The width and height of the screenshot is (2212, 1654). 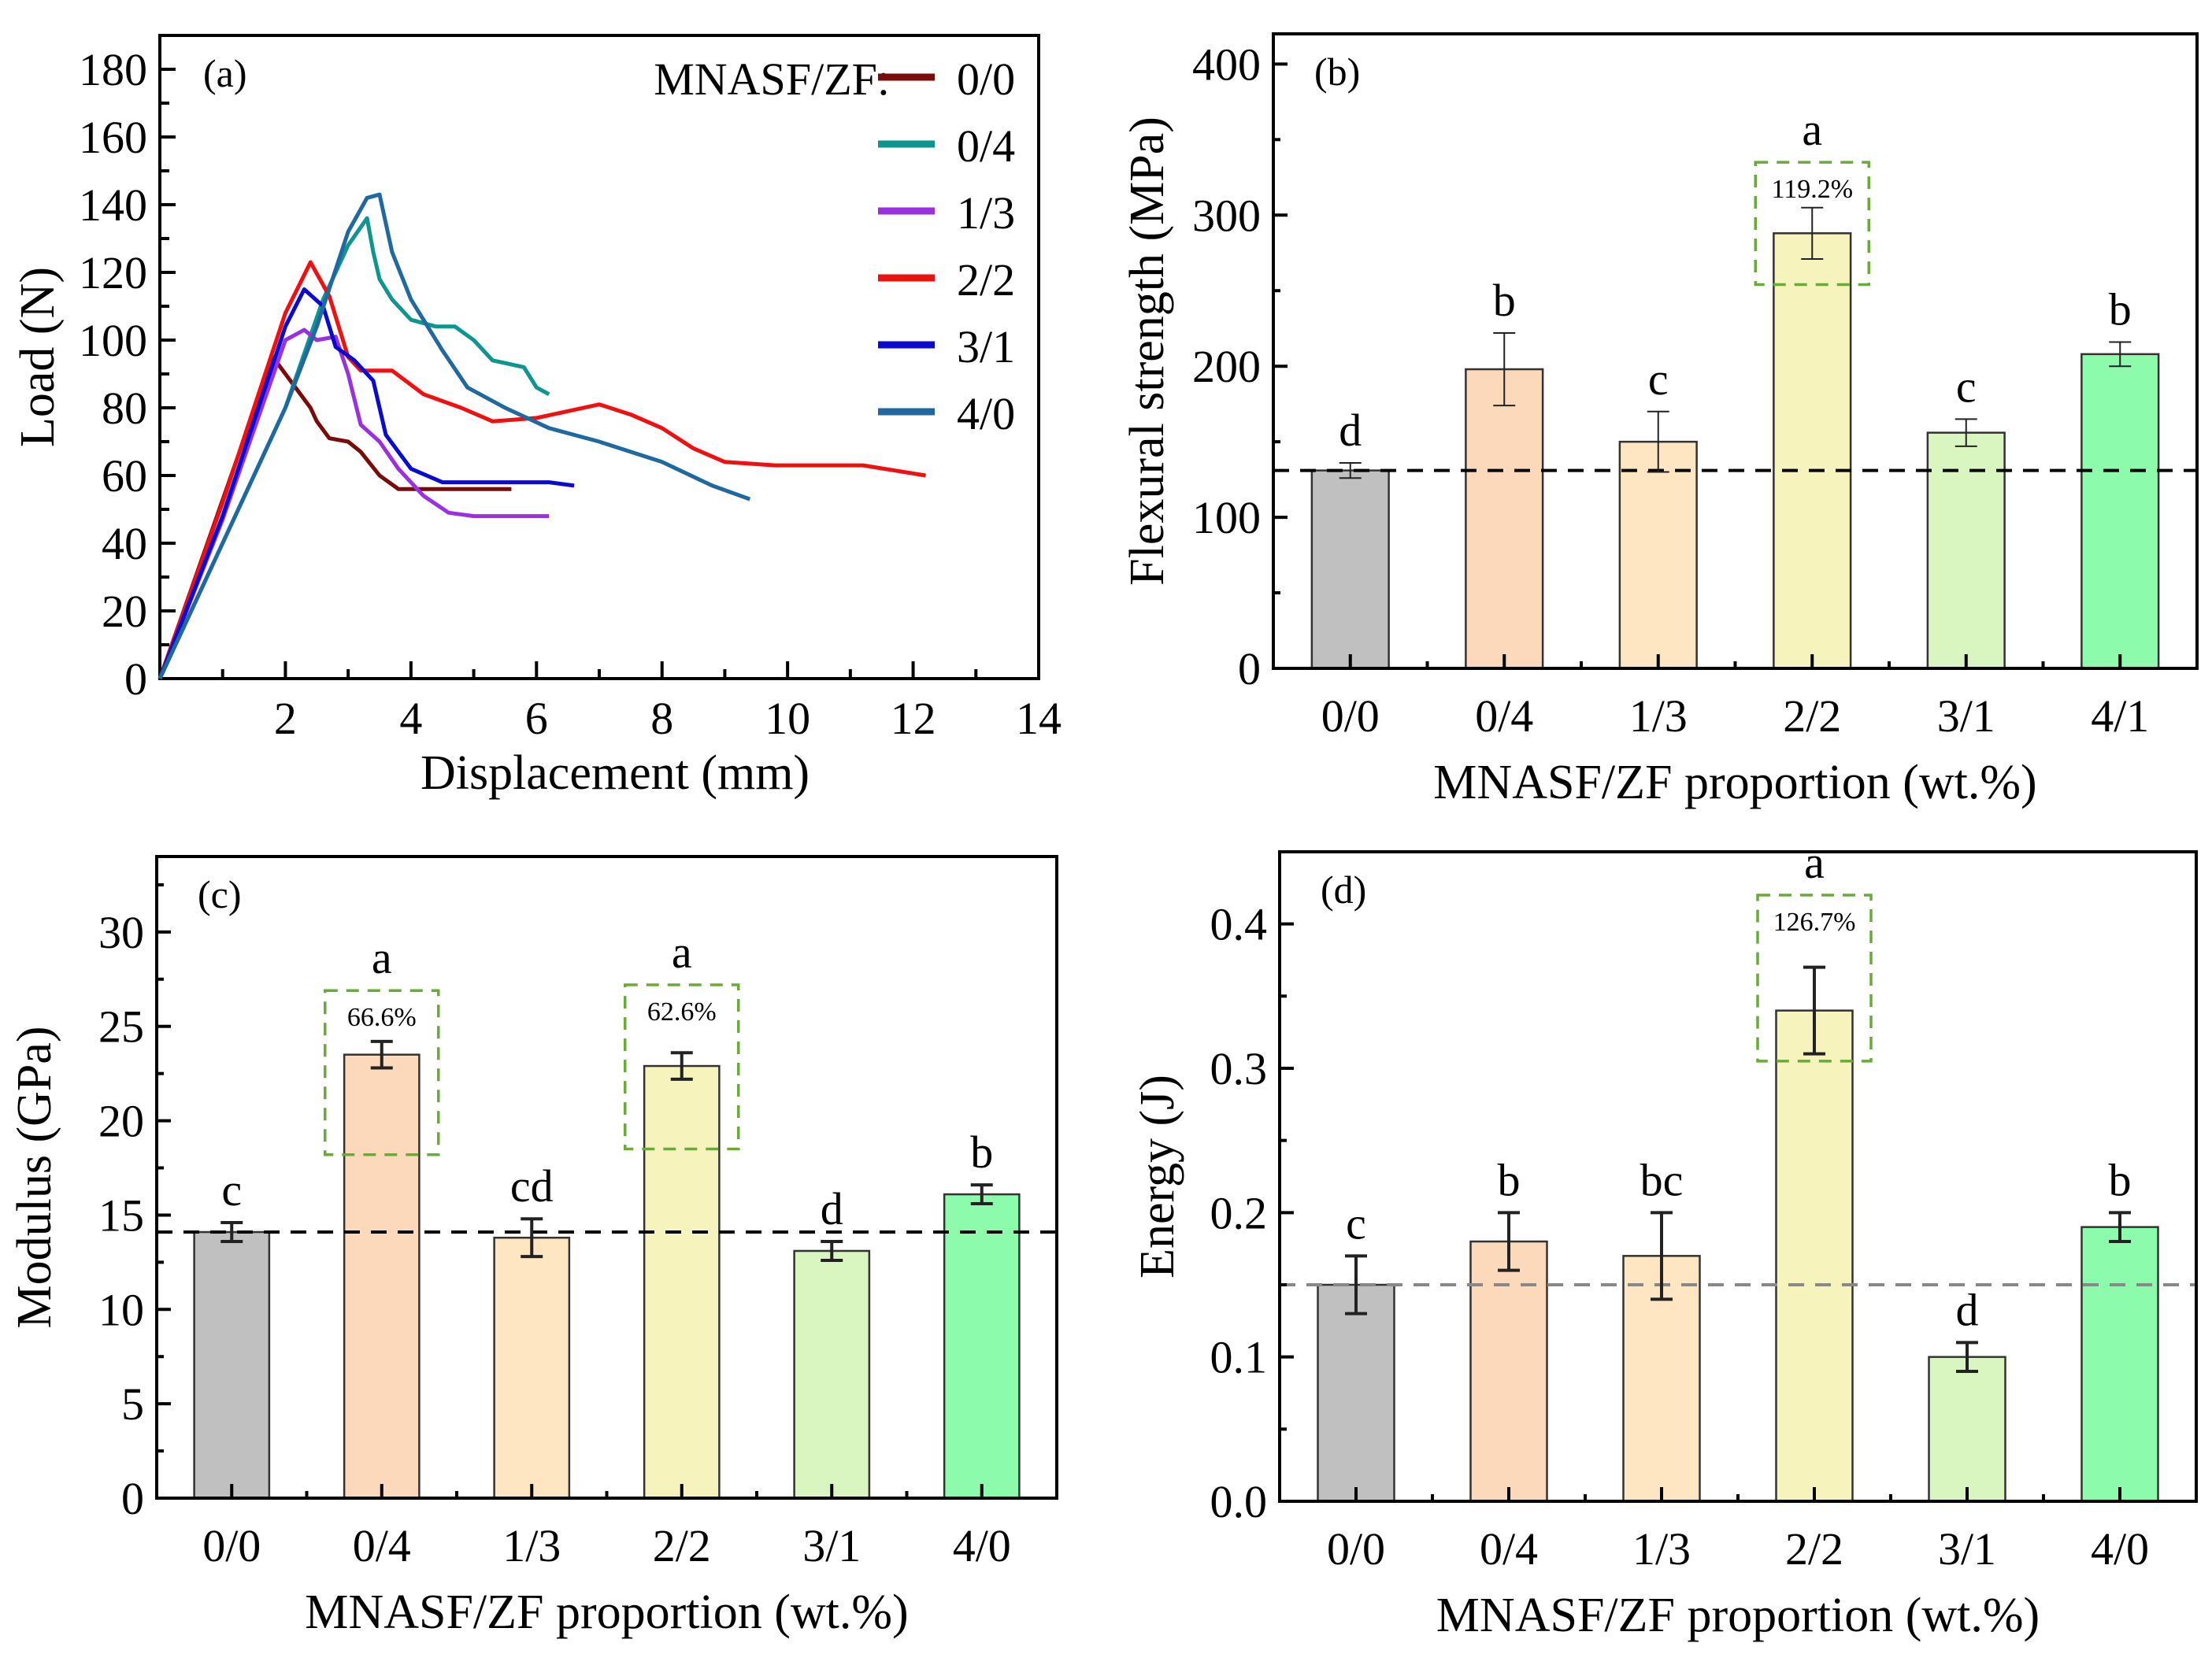 What do you see at coordinates (615, 773) in the screenshot?
I see `x-axis-title: Displacement (mm)` at bounding box center [615, 773].